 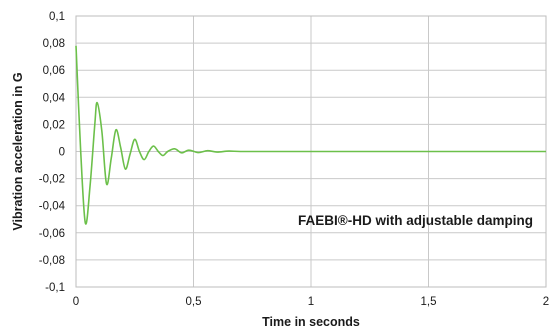 What do you see at coordinates (52, 261) in the screenshot?
I see `y-tick-label: -0,08` at bounding box center [52, 261].